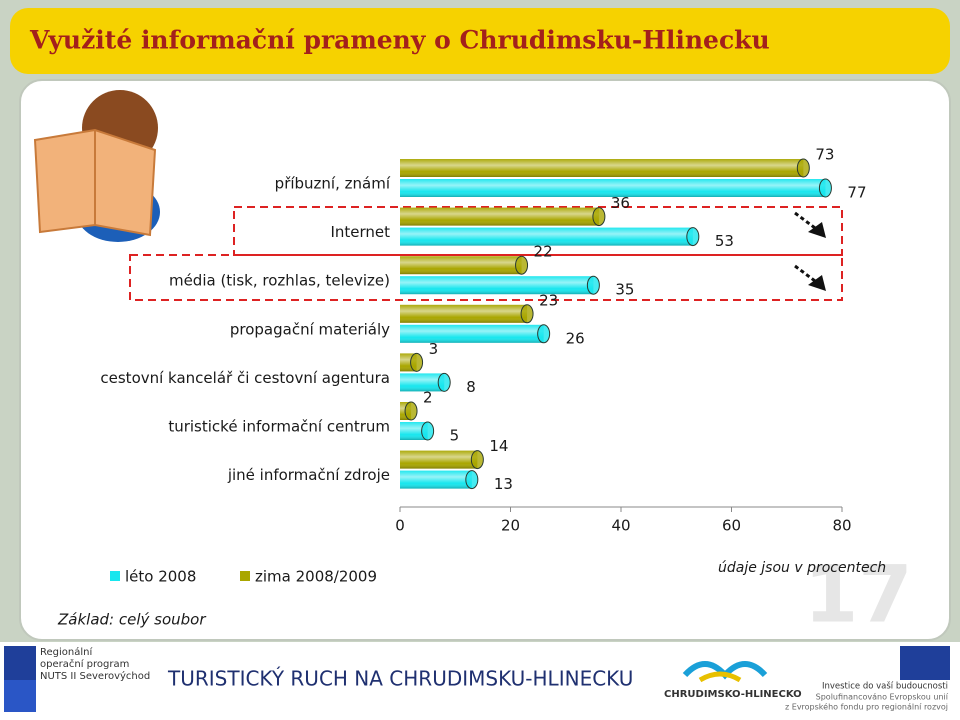 Image resolution: width=960 pixels, height=720 pixels. What do you see at coordinates (802, 568) in the screenshot?
I see `note: údaje jsou v procentech` at bounding box center [802, 568].